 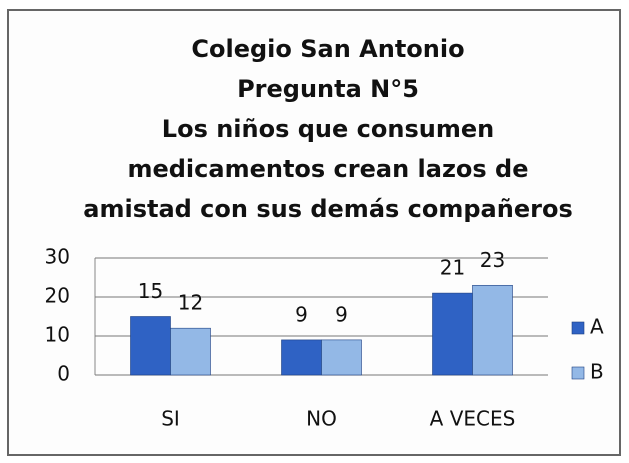 I want to click on chart-title: medicamentos crean lazos de, so click(x=327, y=169).